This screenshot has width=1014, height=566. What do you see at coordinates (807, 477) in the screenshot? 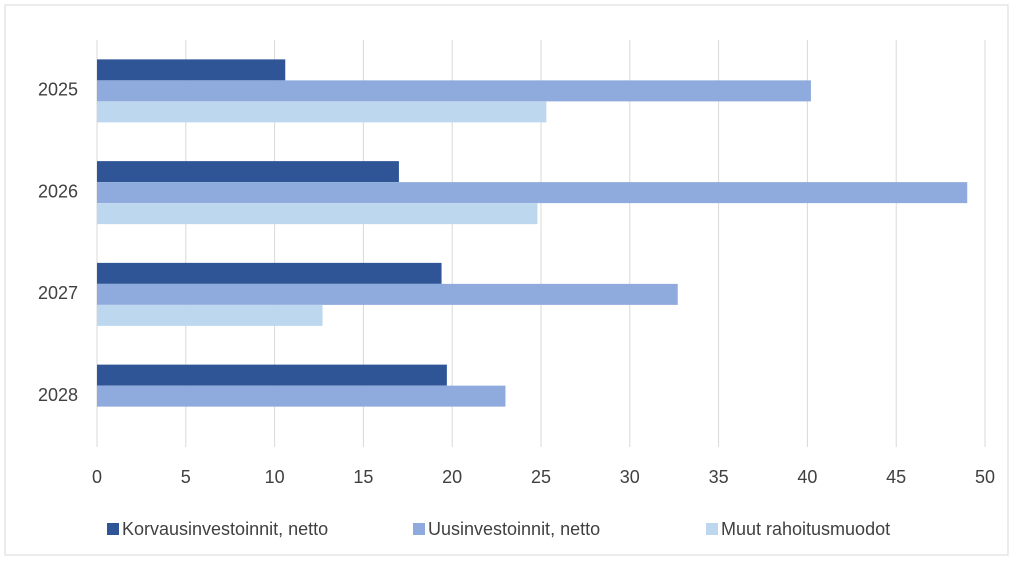
I see `x-tick-label: 40` at bounding box center [807, 477].